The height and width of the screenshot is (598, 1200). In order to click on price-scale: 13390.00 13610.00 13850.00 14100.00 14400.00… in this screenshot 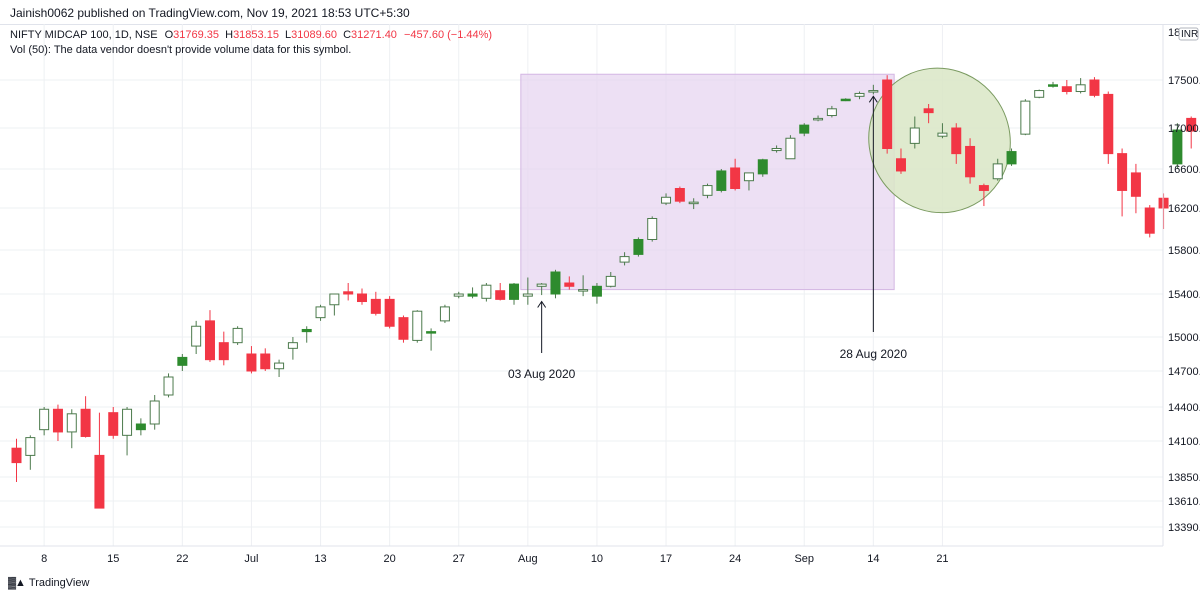, I will do `click(1184, 304)`.